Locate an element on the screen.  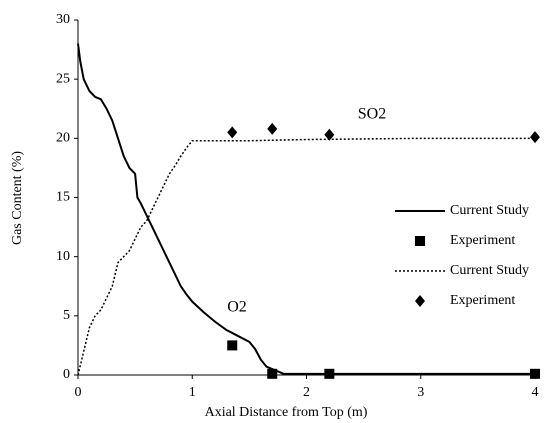
annotation: O2 is located at coordinates (237, 307).